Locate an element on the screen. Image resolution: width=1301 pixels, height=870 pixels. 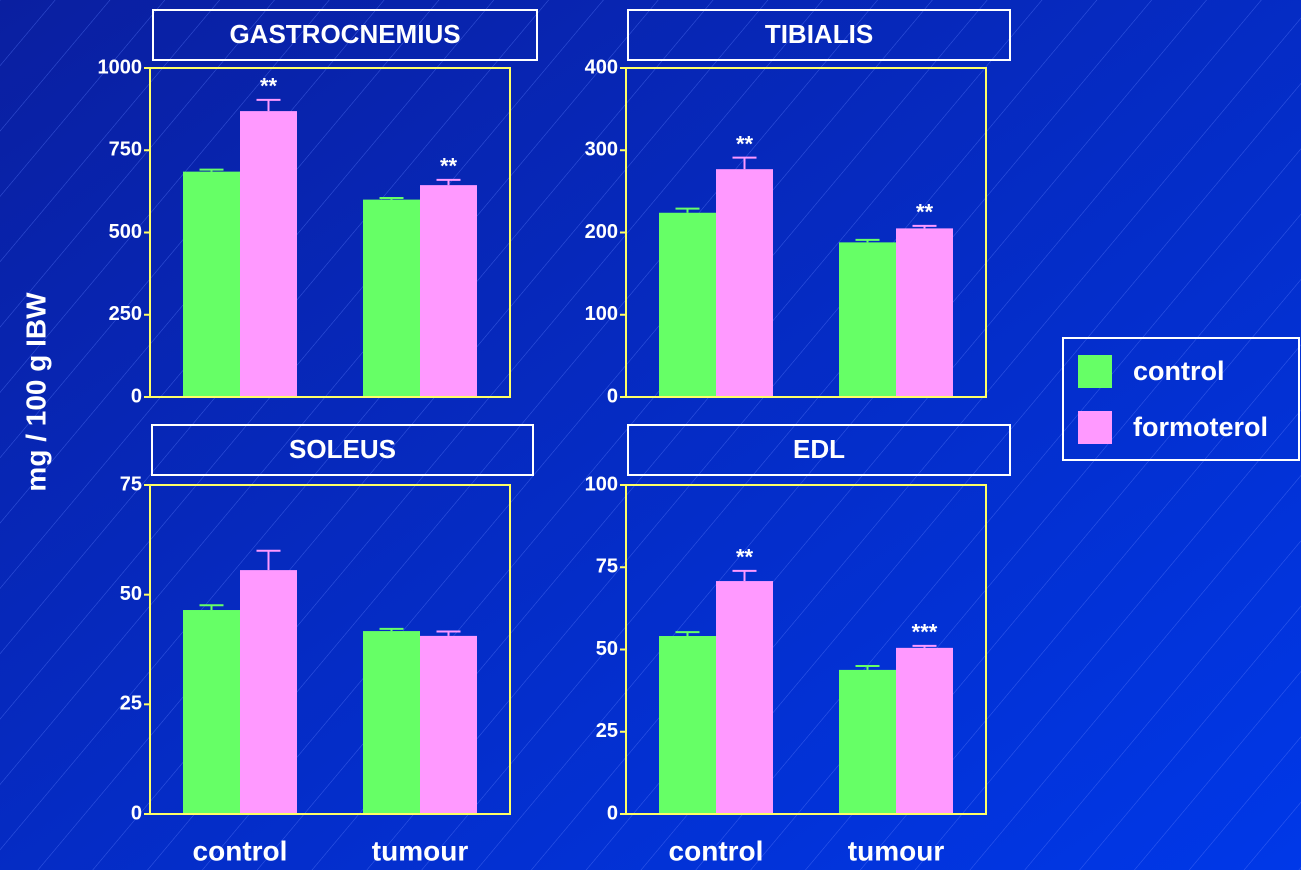
panel-title: SOLEUS is located at coordinates (342, 449).